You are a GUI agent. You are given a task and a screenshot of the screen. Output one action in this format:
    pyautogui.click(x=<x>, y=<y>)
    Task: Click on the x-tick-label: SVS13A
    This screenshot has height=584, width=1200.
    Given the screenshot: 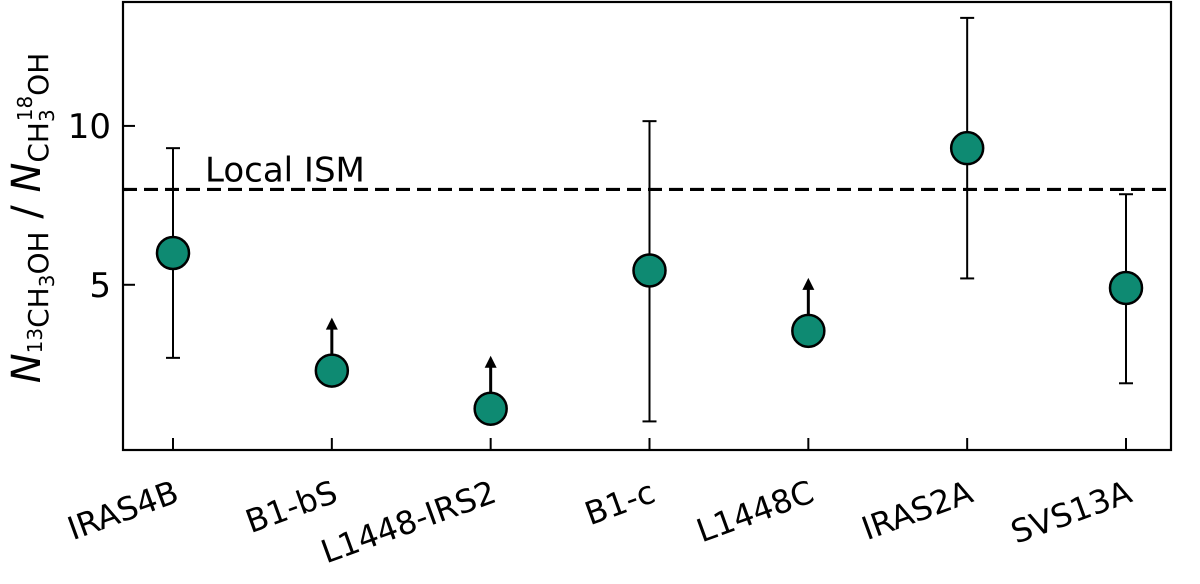 What is the action you would take?
    pyautogui.click(x=1071, y=512)
    